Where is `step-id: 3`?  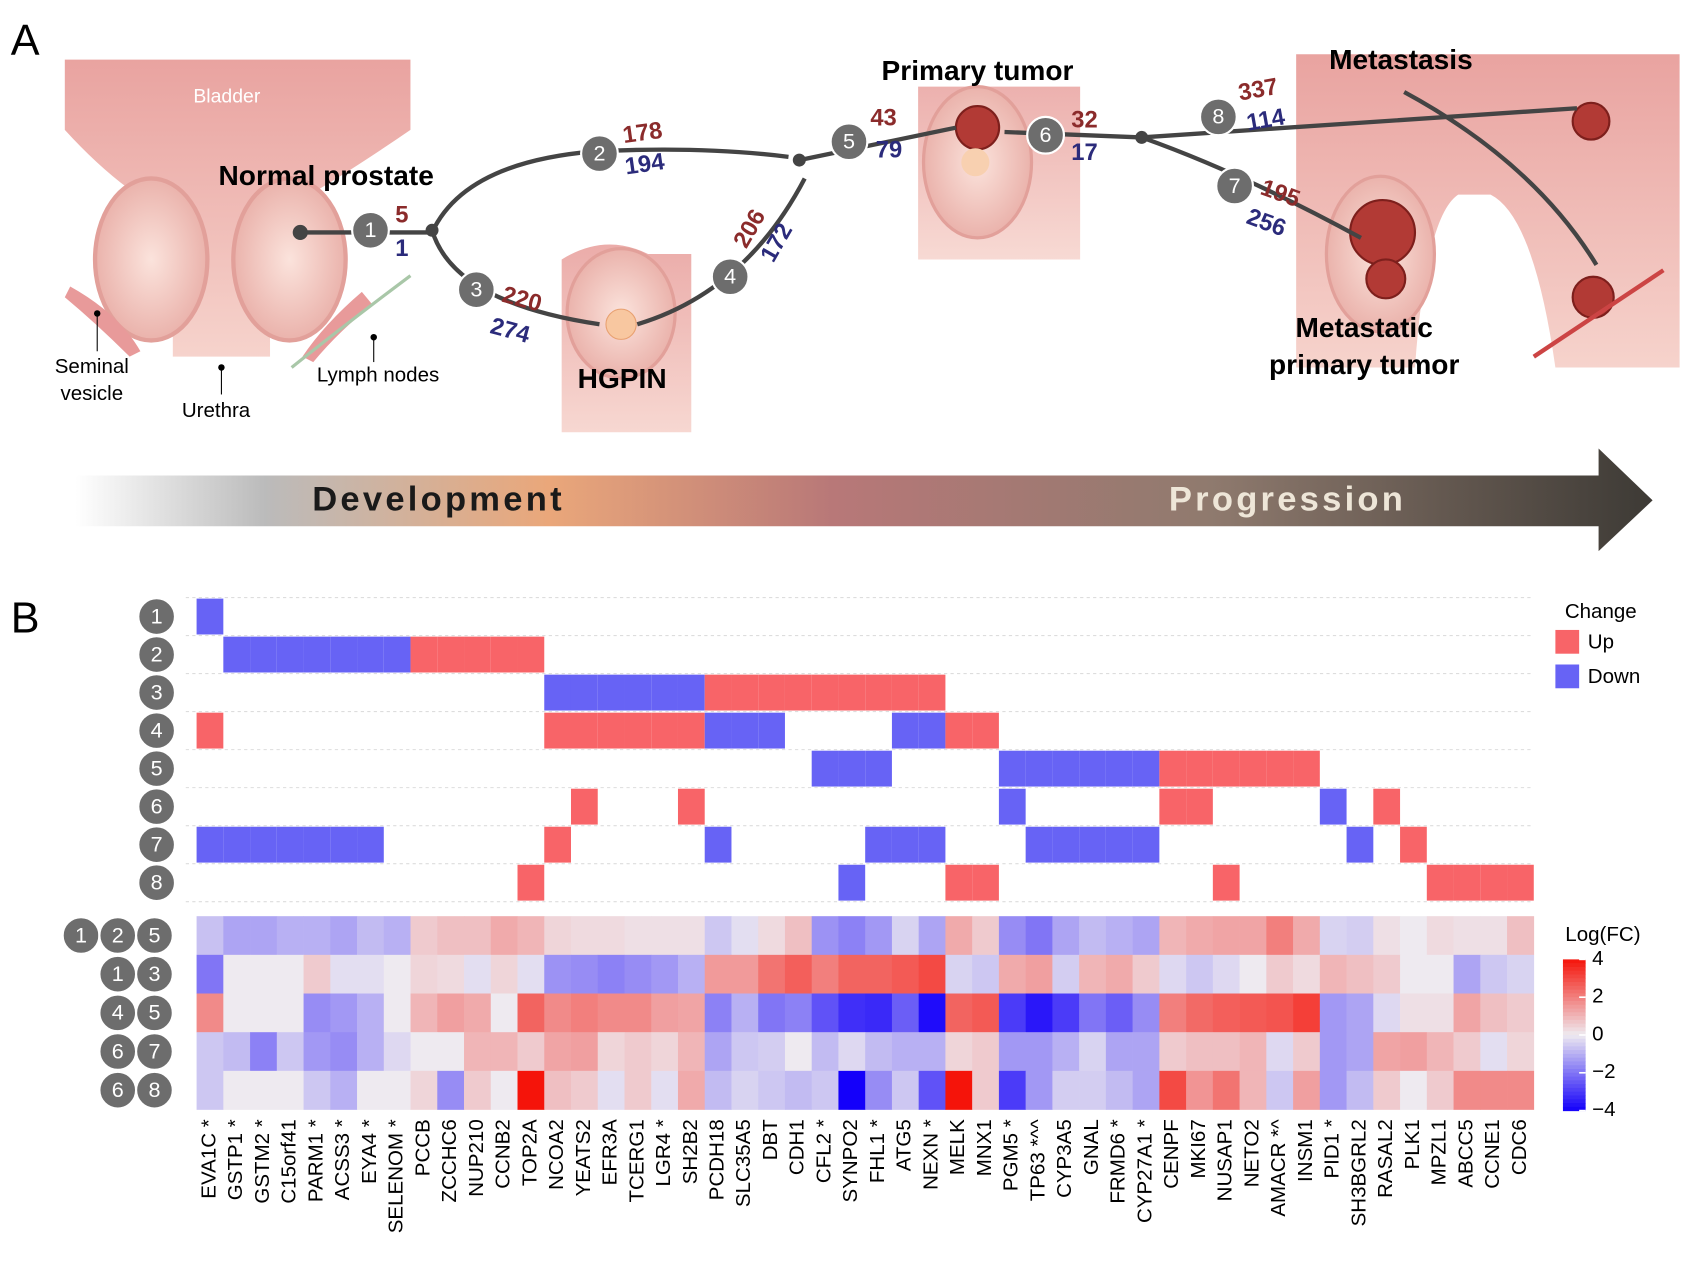 step-id: 3 is located at coordinates (476, 288).